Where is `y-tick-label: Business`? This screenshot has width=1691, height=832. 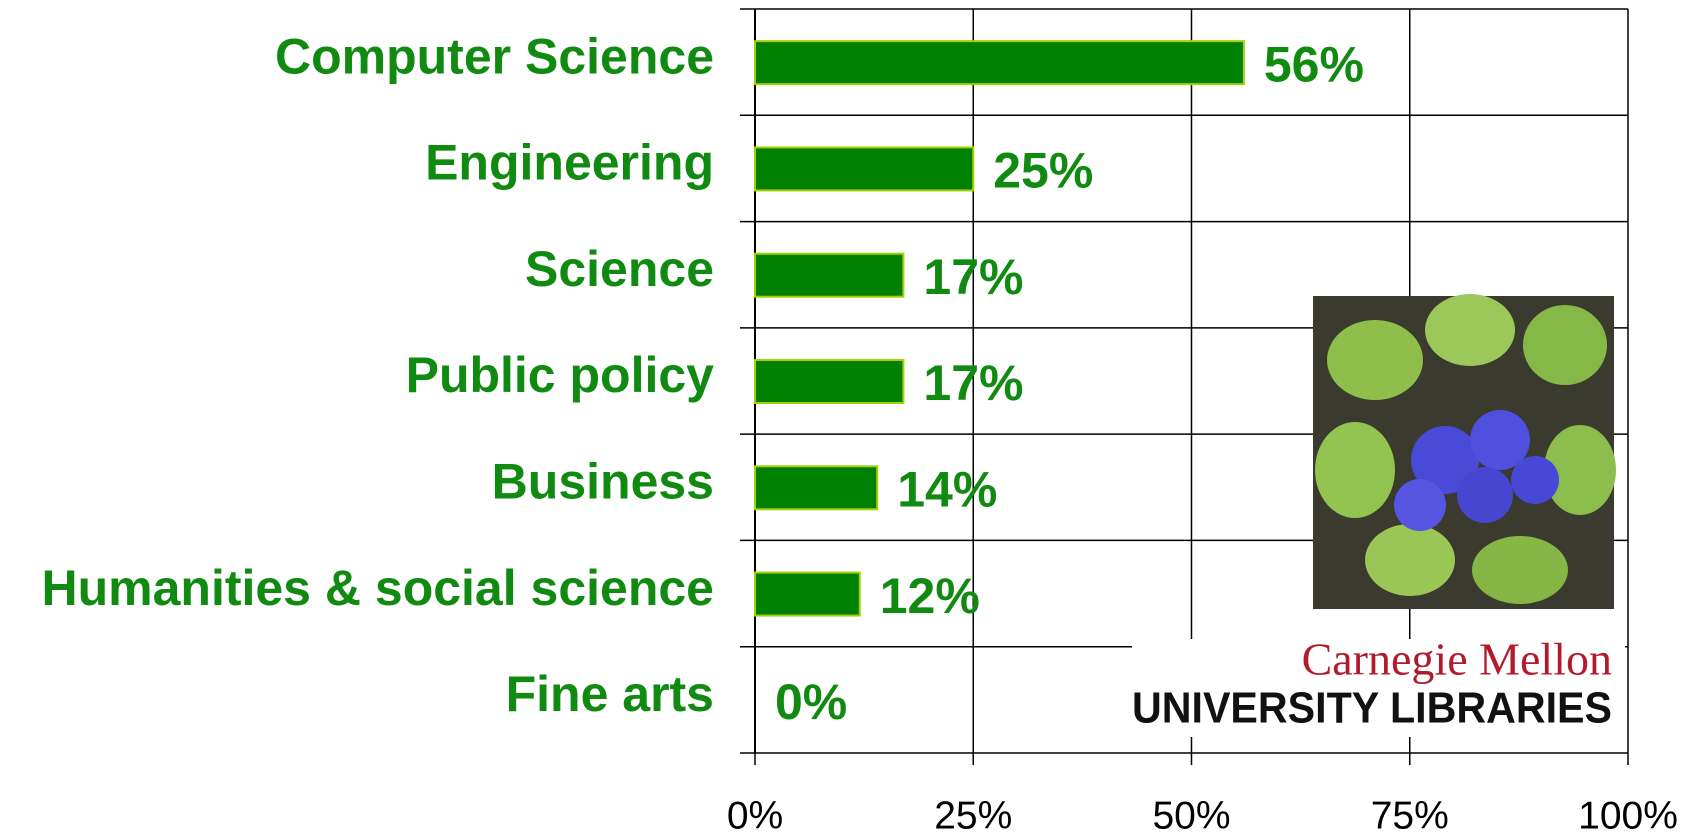 y-tick-label: Business is located at coordinates (603, 481).